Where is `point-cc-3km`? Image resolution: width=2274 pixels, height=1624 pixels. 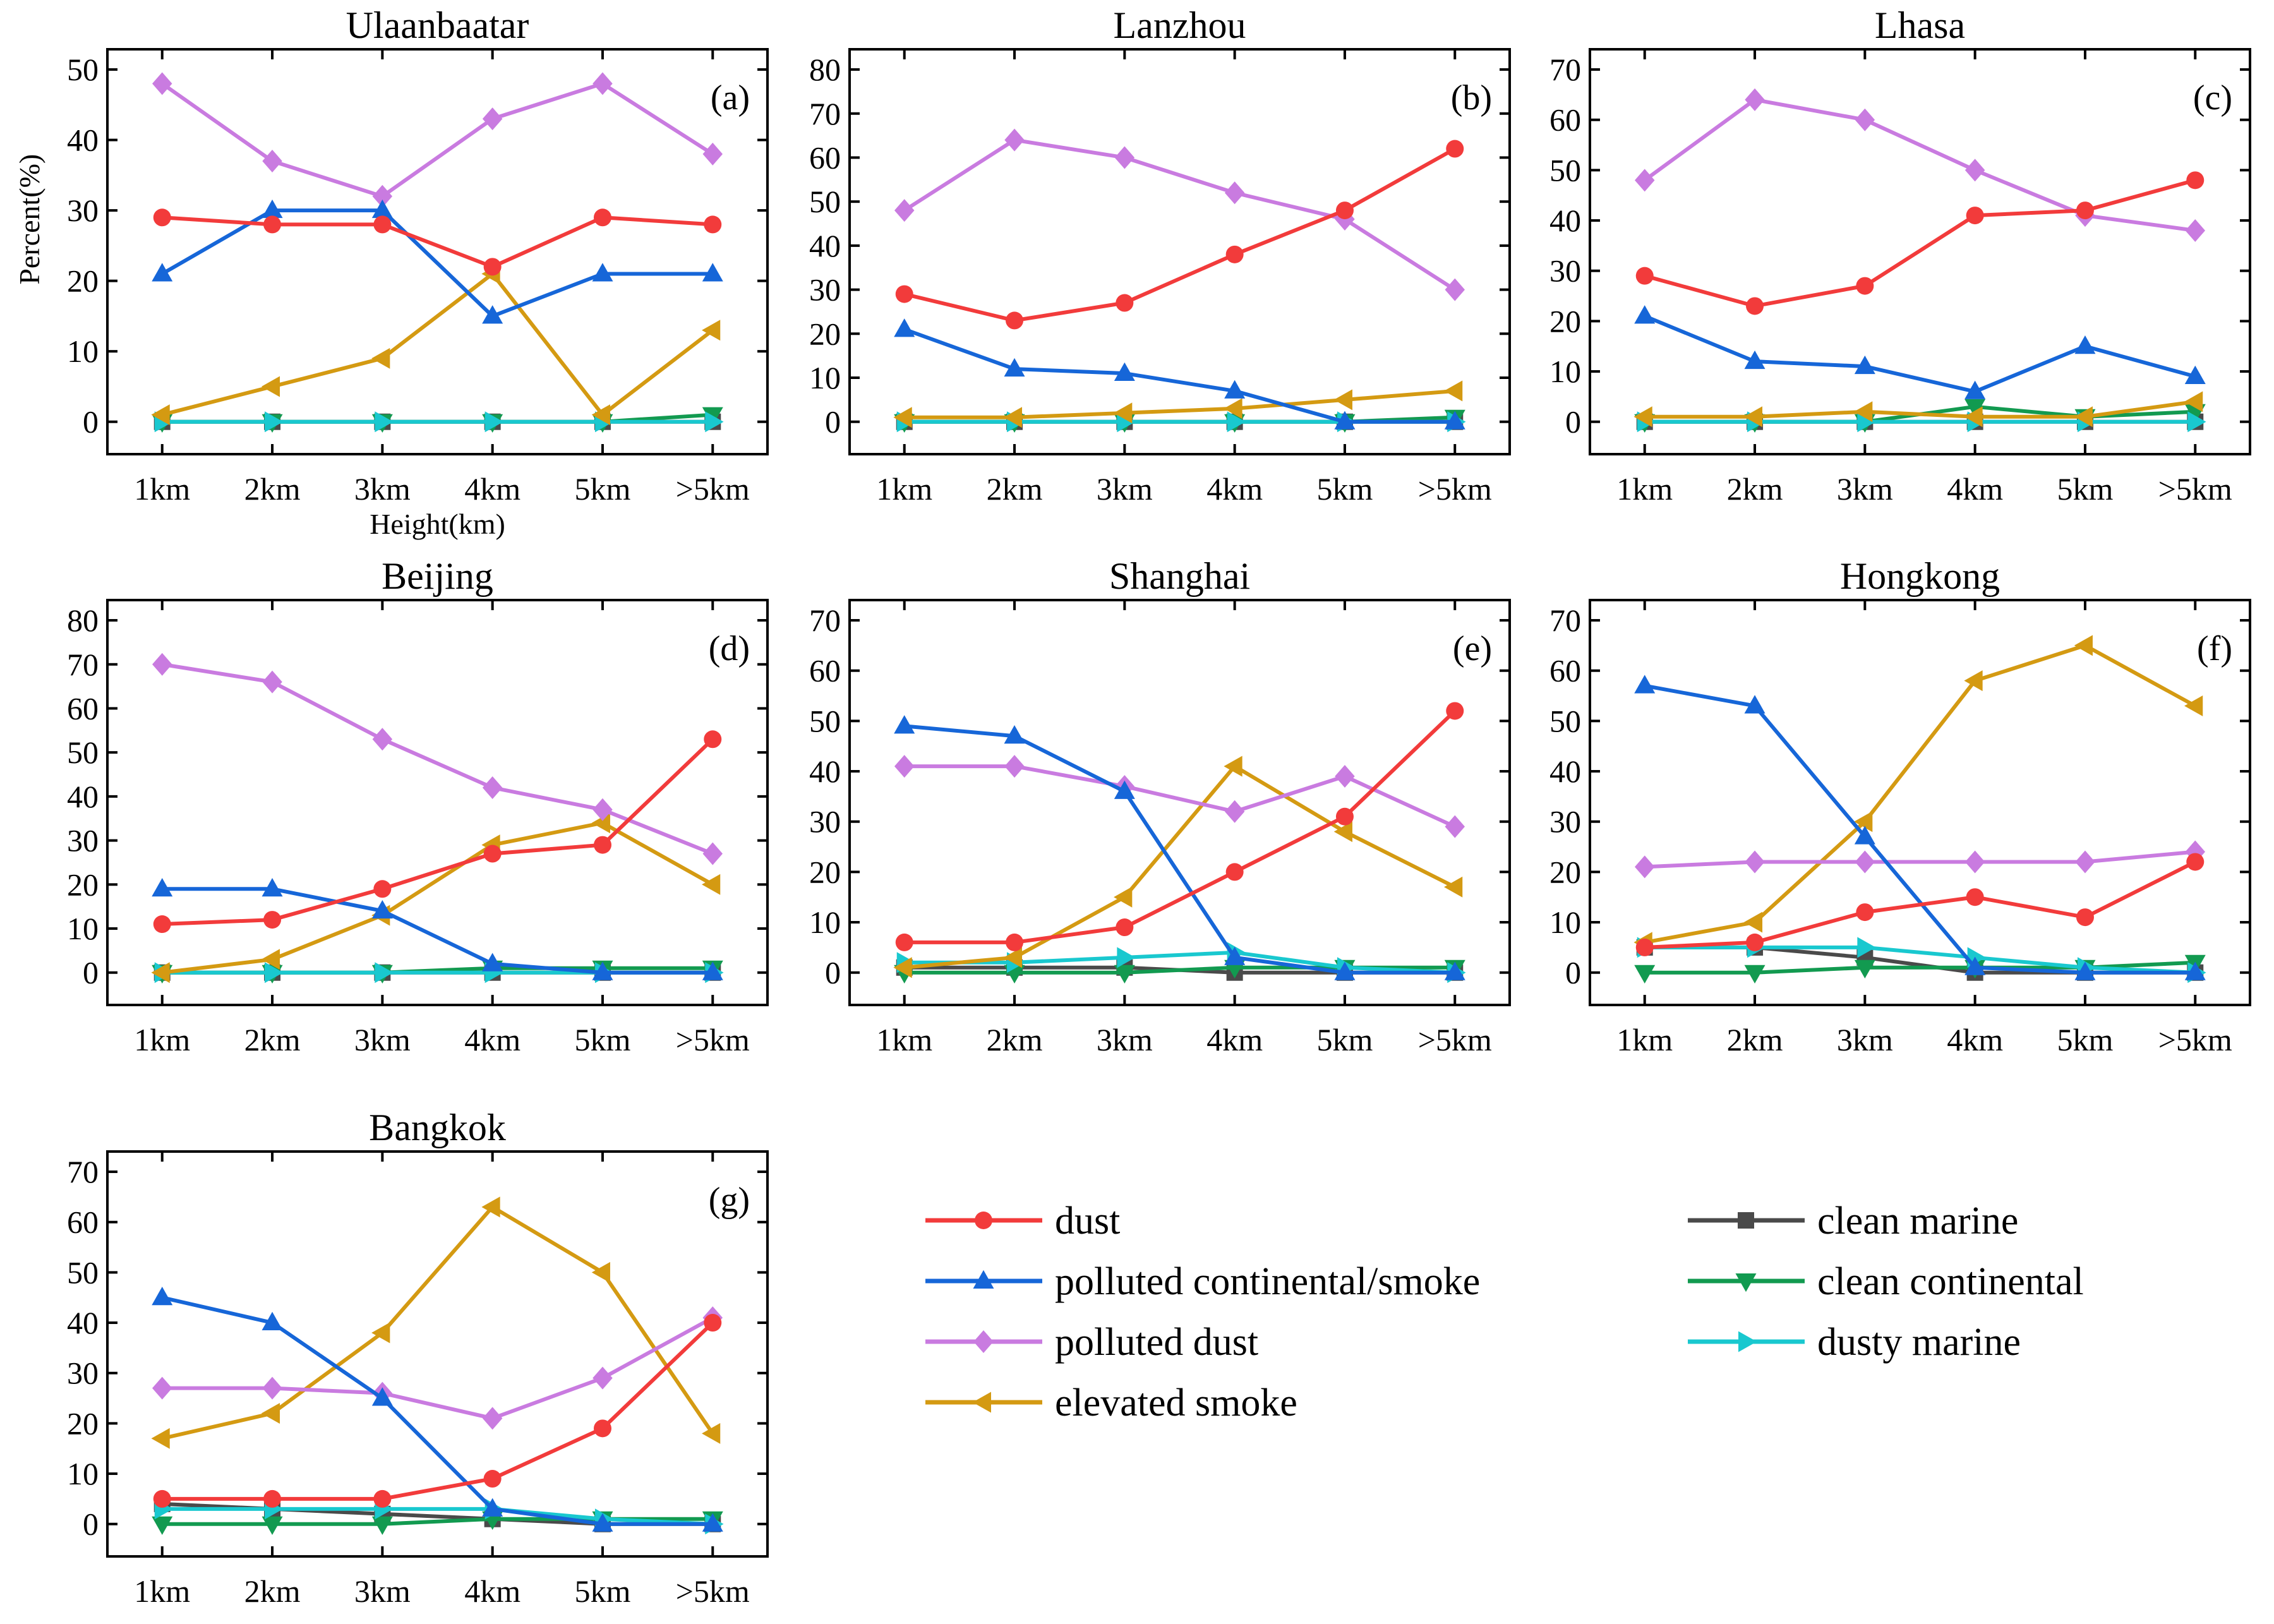
point-cc-3km is located at coordinates (382, 1525).